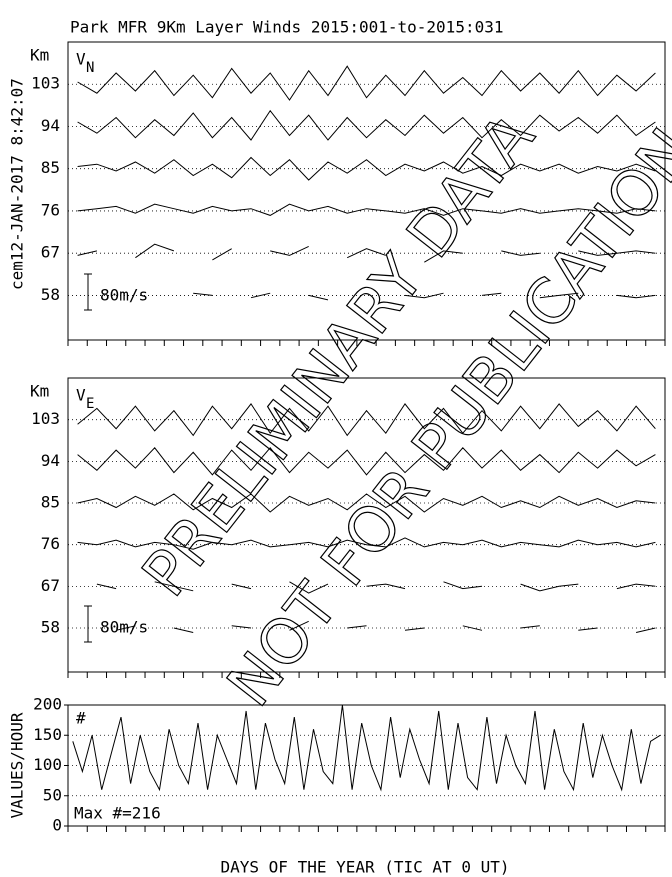  I want to click on y-axis-label: VALUES/HOUR, so click(17, 765).